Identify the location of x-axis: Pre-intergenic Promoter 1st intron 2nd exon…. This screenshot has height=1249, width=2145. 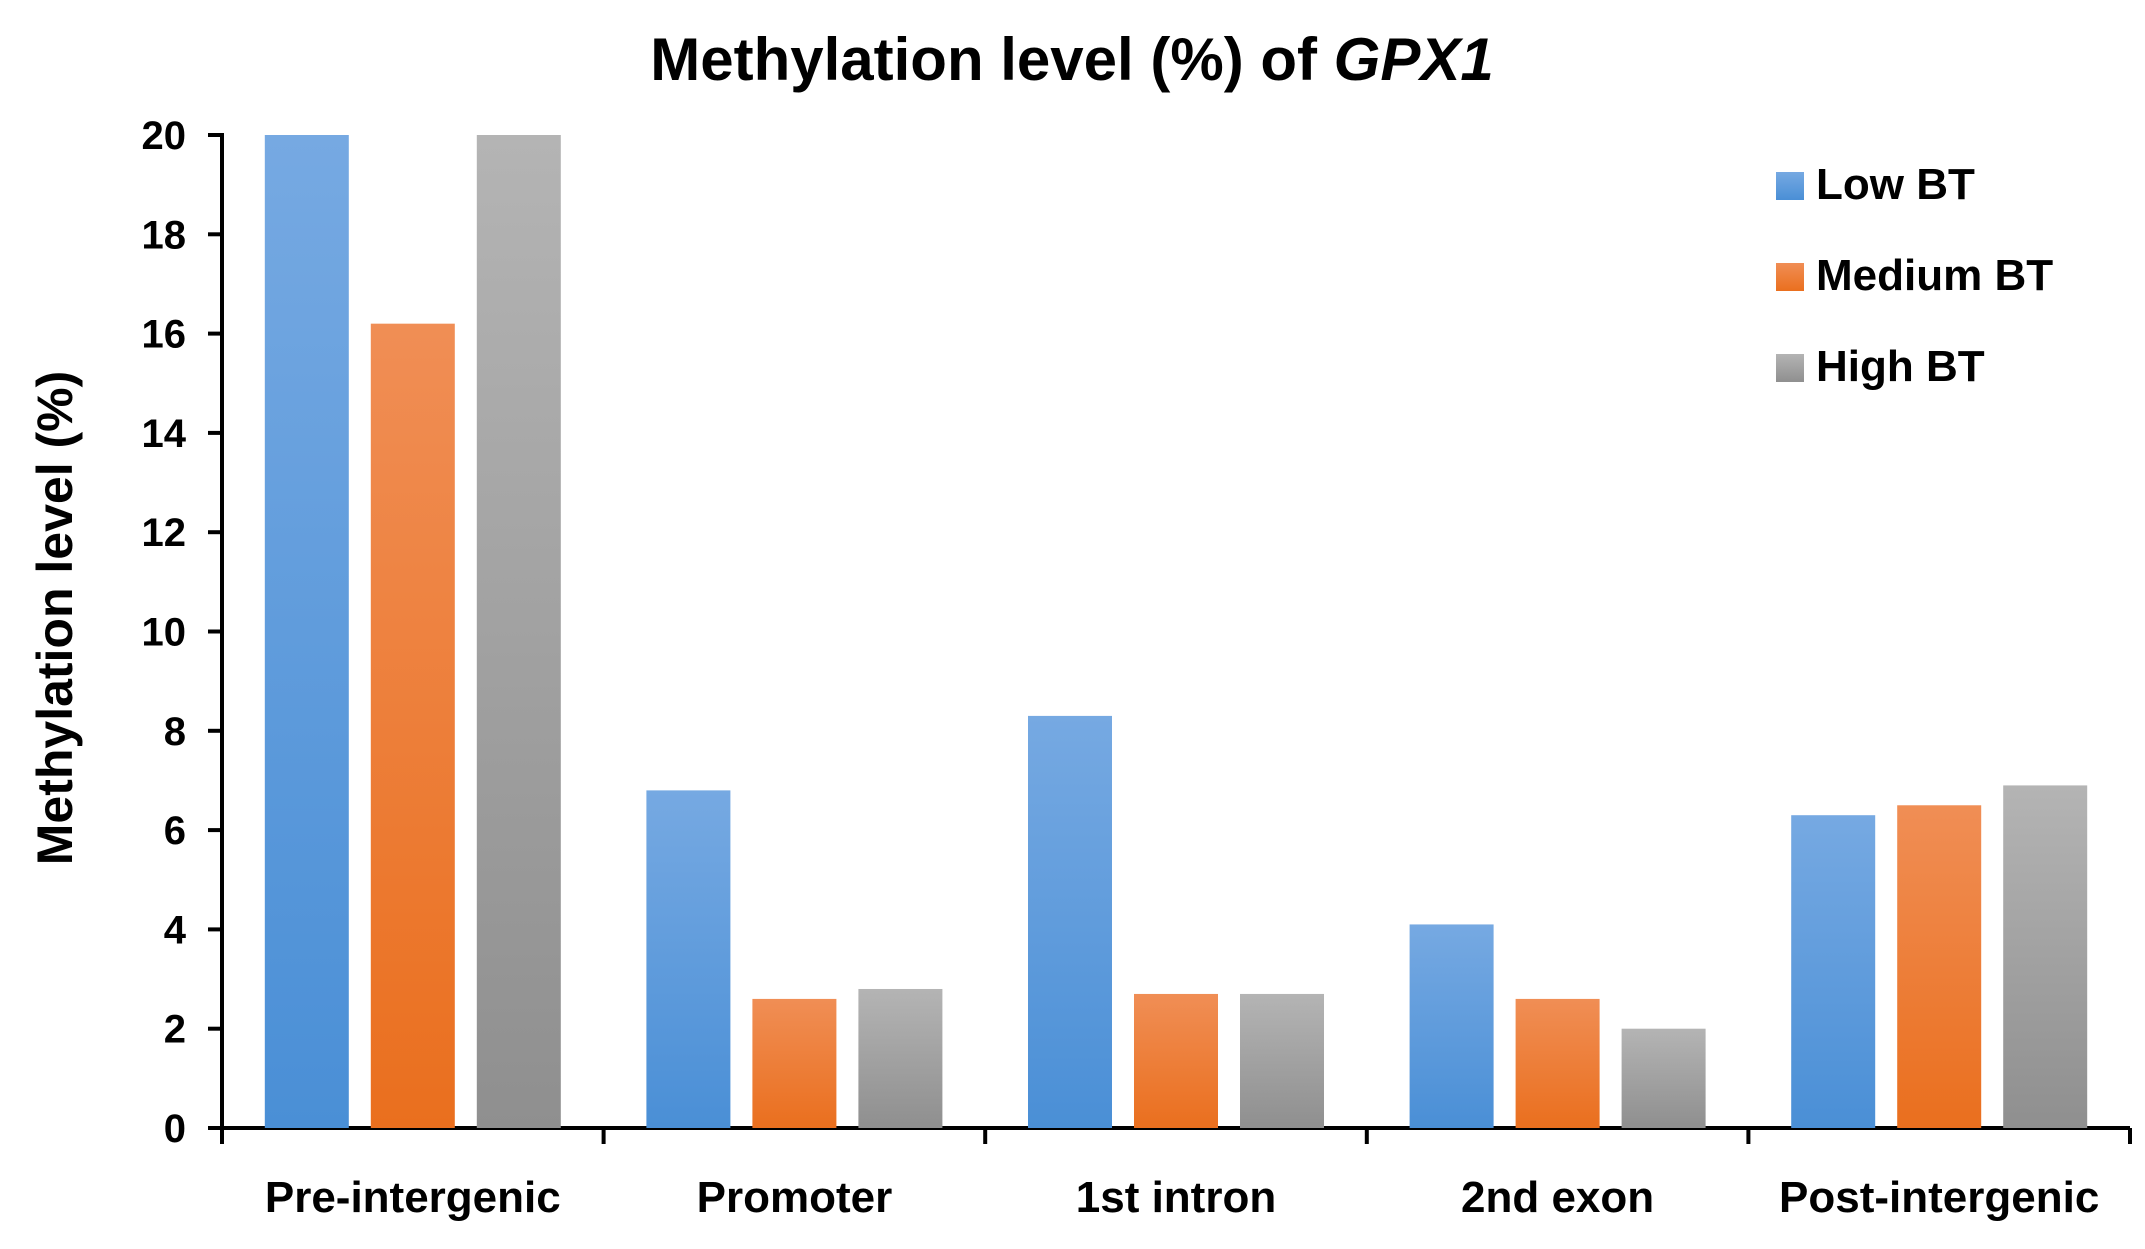
(1176, 1174).